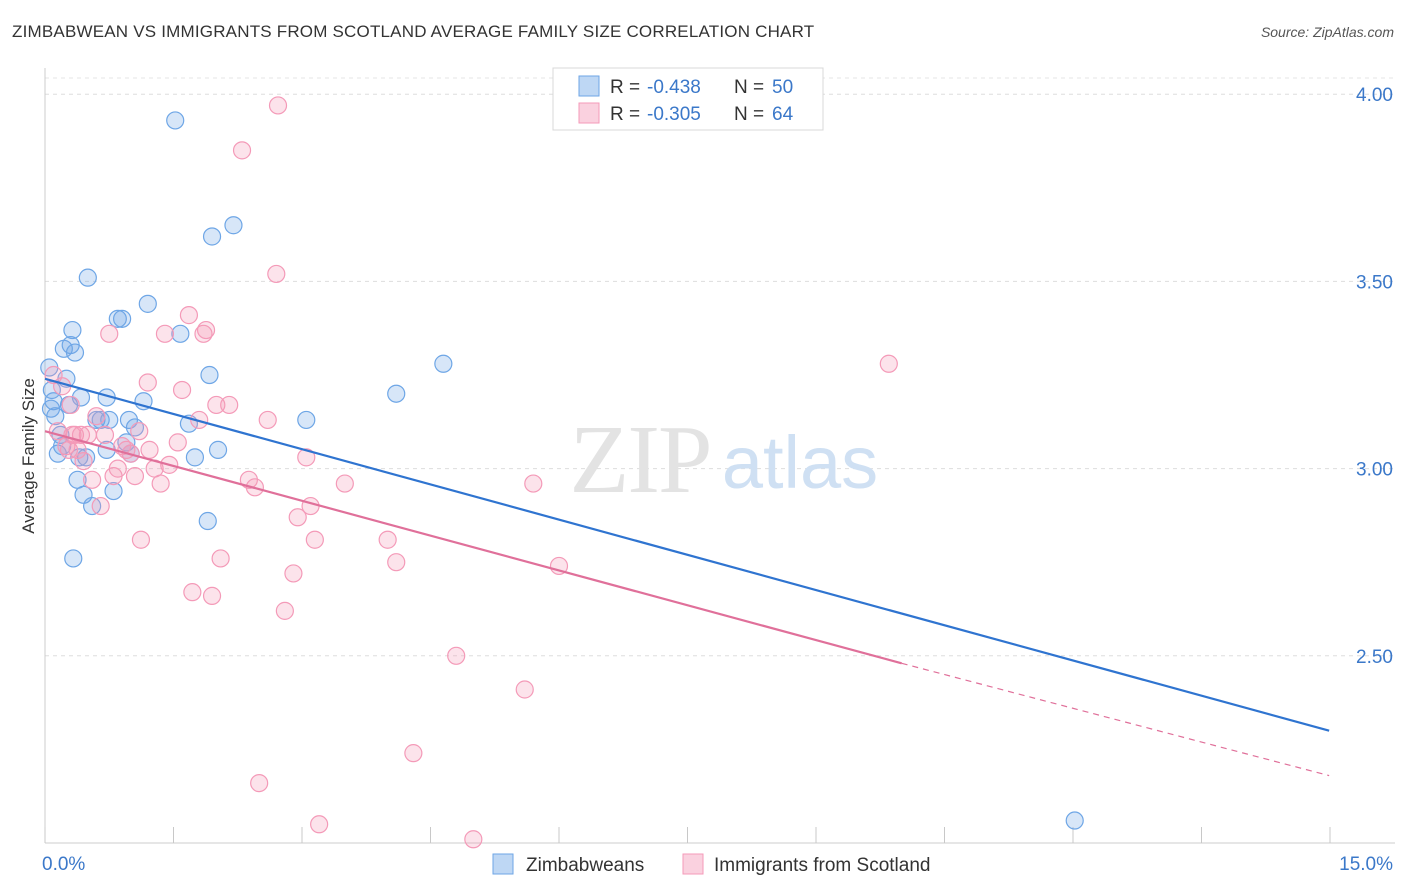 The height and width of the screenshot is (892, 1406). Describe the element at coordinates (1327, 32) in the screenshot. I see `source-credit: Source: ZipAtlas.com` at that location.